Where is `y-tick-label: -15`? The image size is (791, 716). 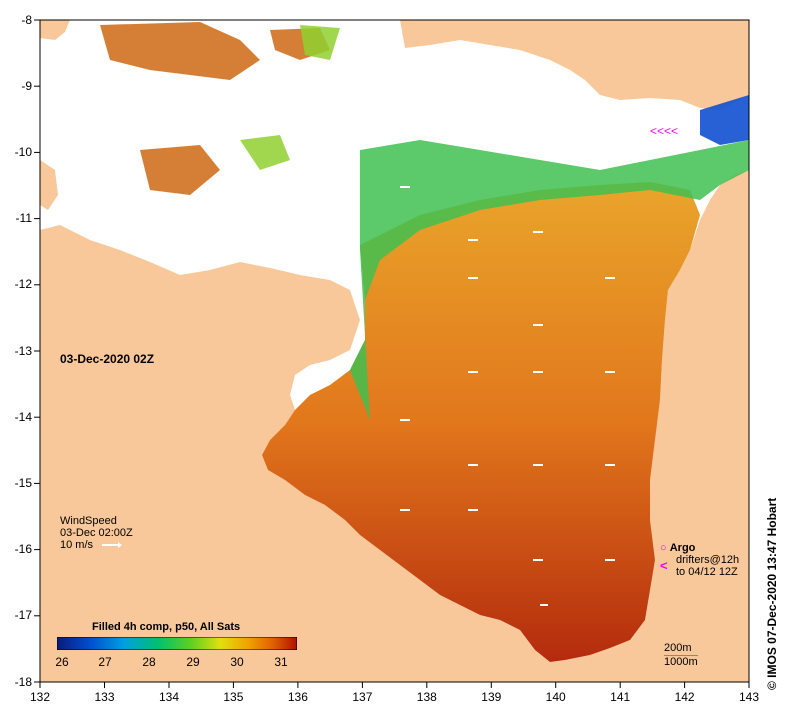
y-tick-label: -15 is located at coordinates (23, 483).